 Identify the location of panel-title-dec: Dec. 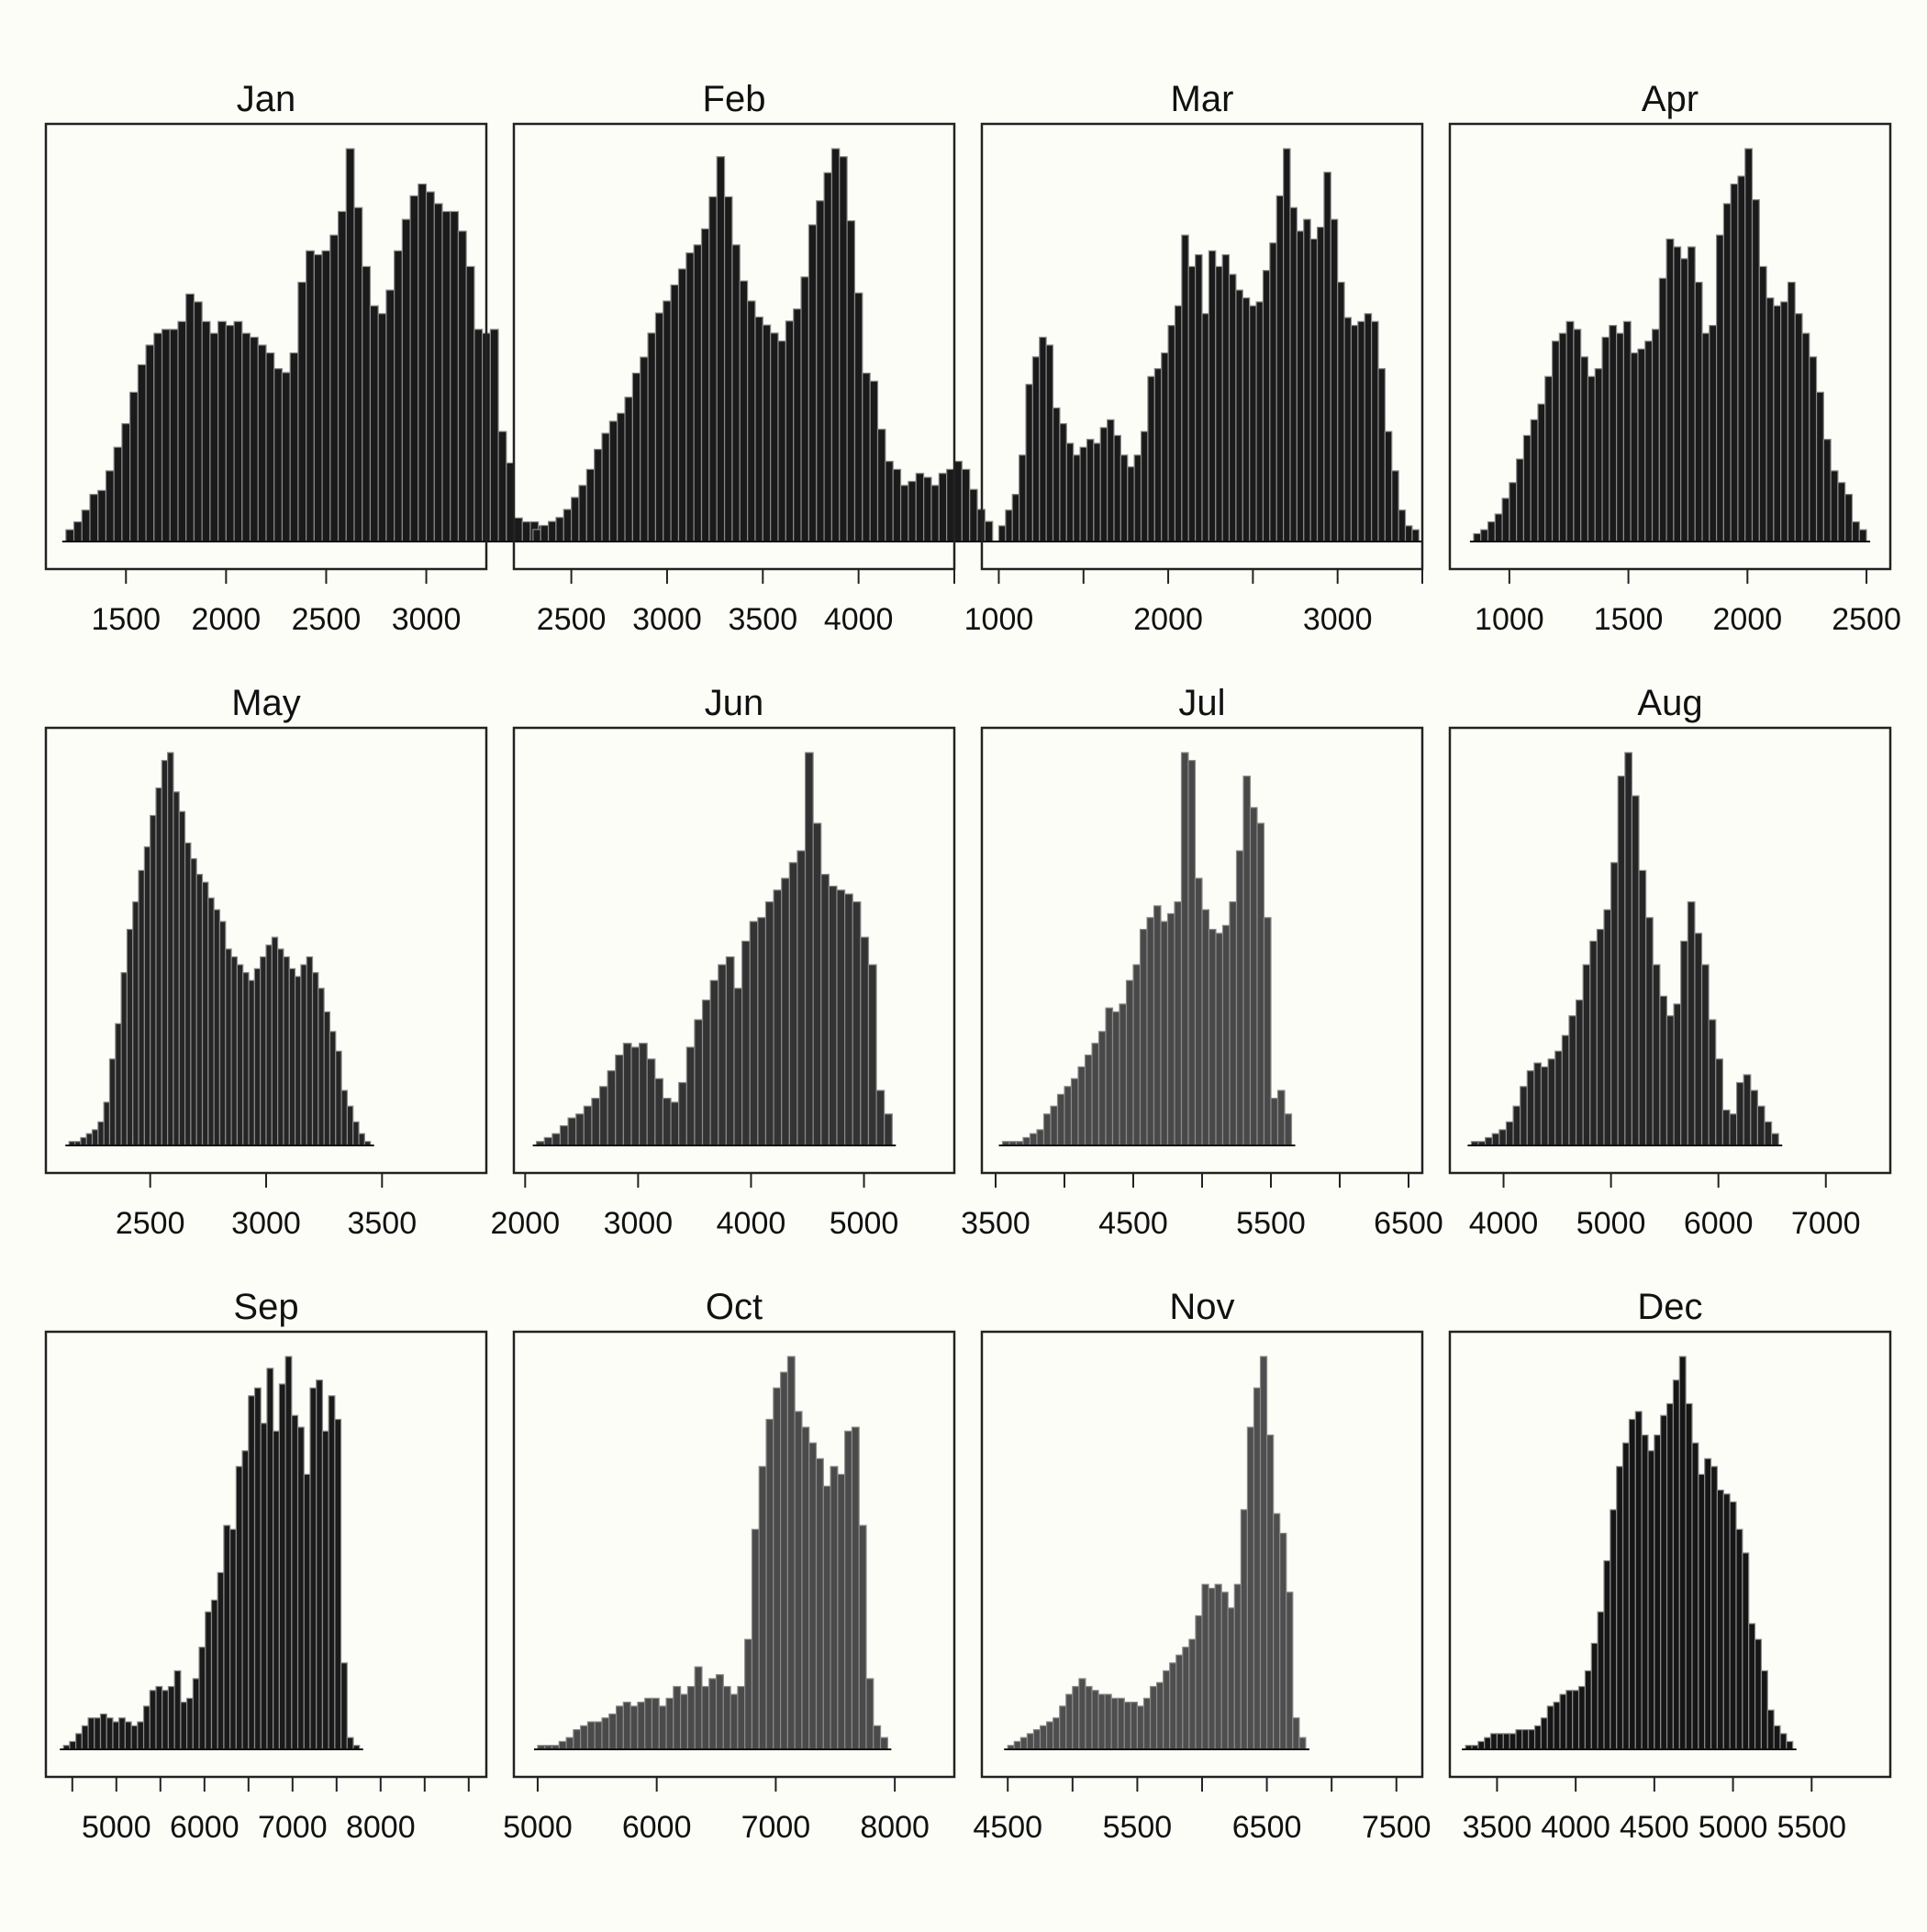
(1669, 1307).